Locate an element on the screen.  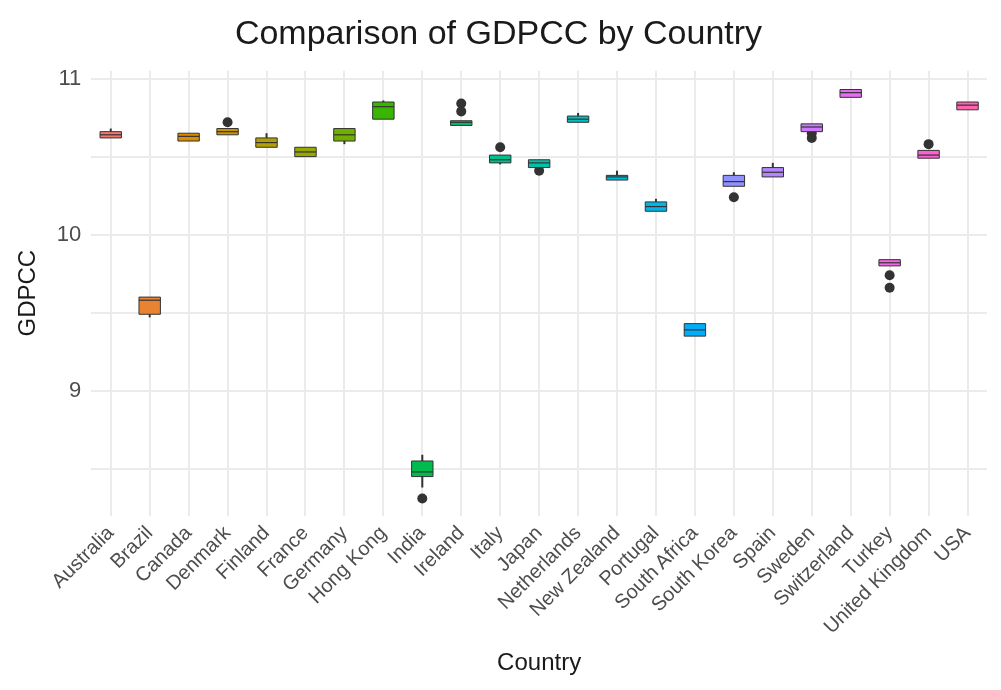
y-tick-label: 9 is located at coordinates (75, 389).